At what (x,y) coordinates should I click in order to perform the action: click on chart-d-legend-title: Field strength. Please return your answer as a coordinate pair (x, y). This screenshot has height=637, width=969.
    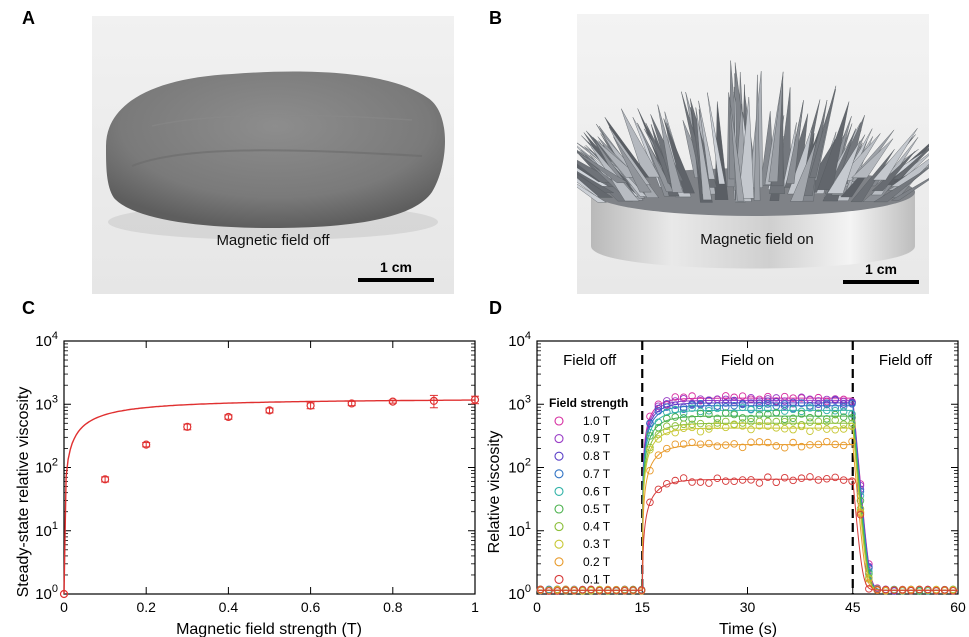
    Looking at the image, I should click on (588, 403).